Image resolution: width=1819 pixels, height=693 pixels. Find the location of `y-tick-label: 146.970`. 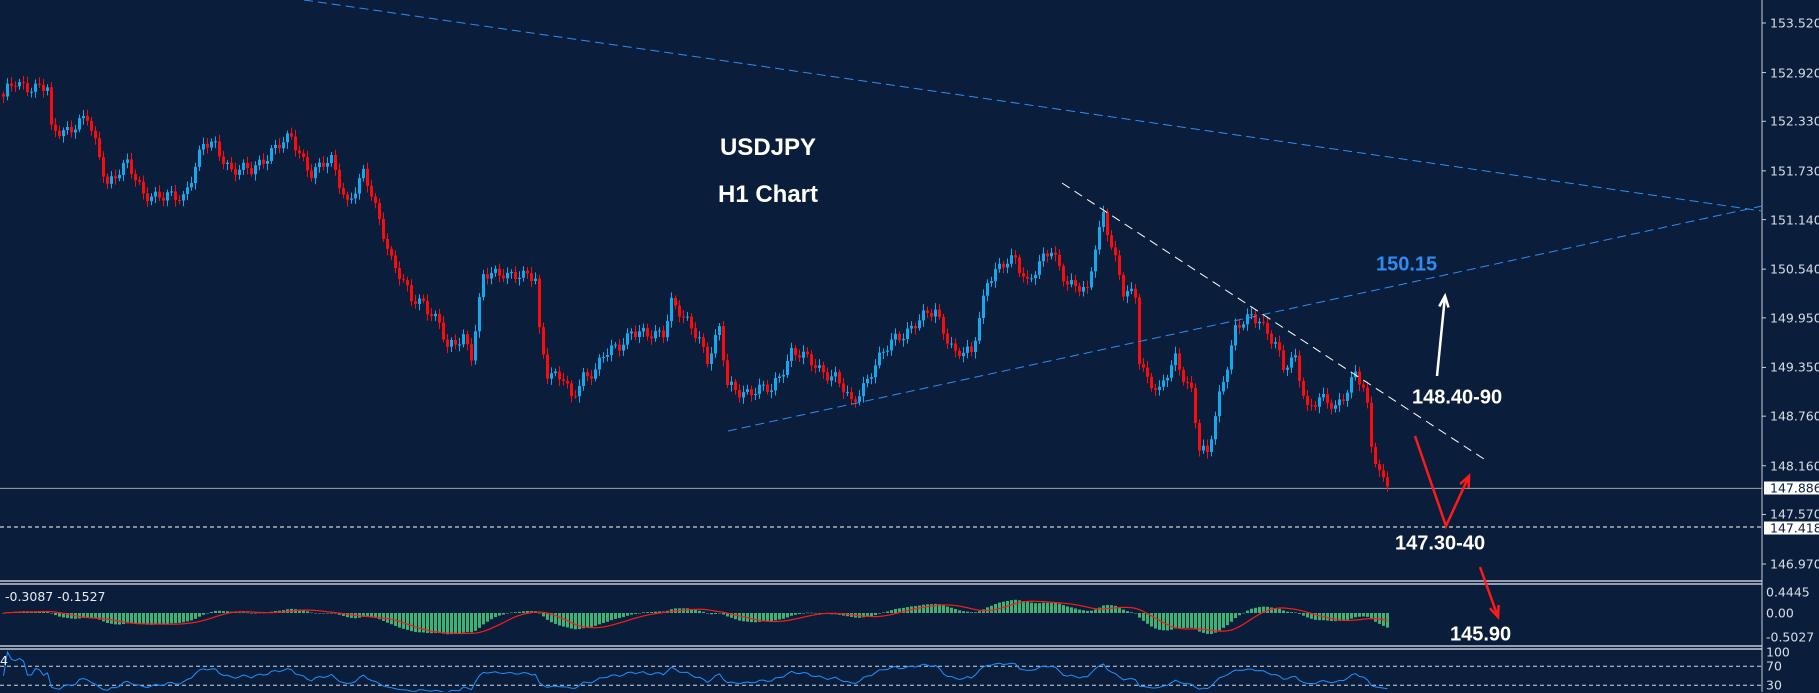

y-tick-label: 146.970 is located at coordinates (1794, 564).